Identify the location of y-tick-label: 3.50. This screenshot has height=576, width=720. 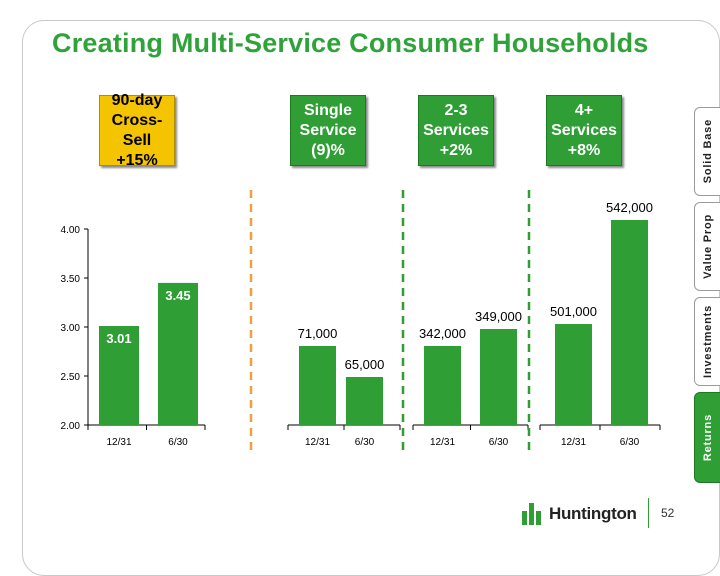
(71, 279).